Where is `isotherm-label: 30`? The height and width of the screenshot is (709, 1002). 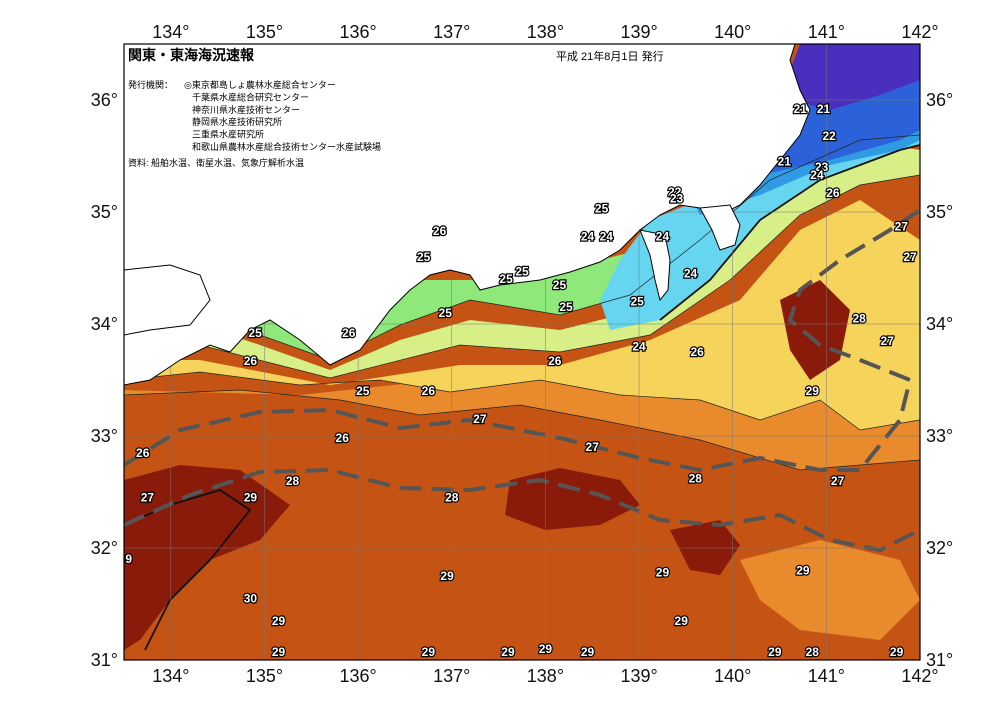
isotherm-label: 30 is located at coordinates (251, 598).